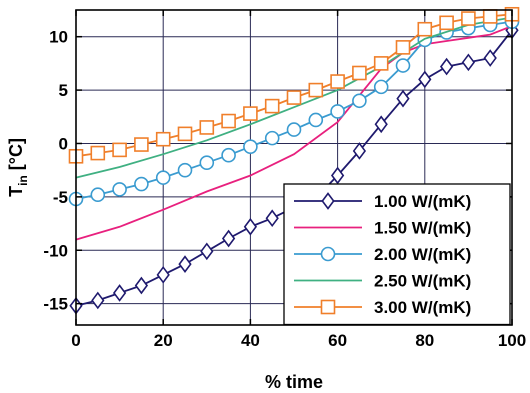  I want to click on legend-label: 2.50 W/(mK), so click(422, 281).